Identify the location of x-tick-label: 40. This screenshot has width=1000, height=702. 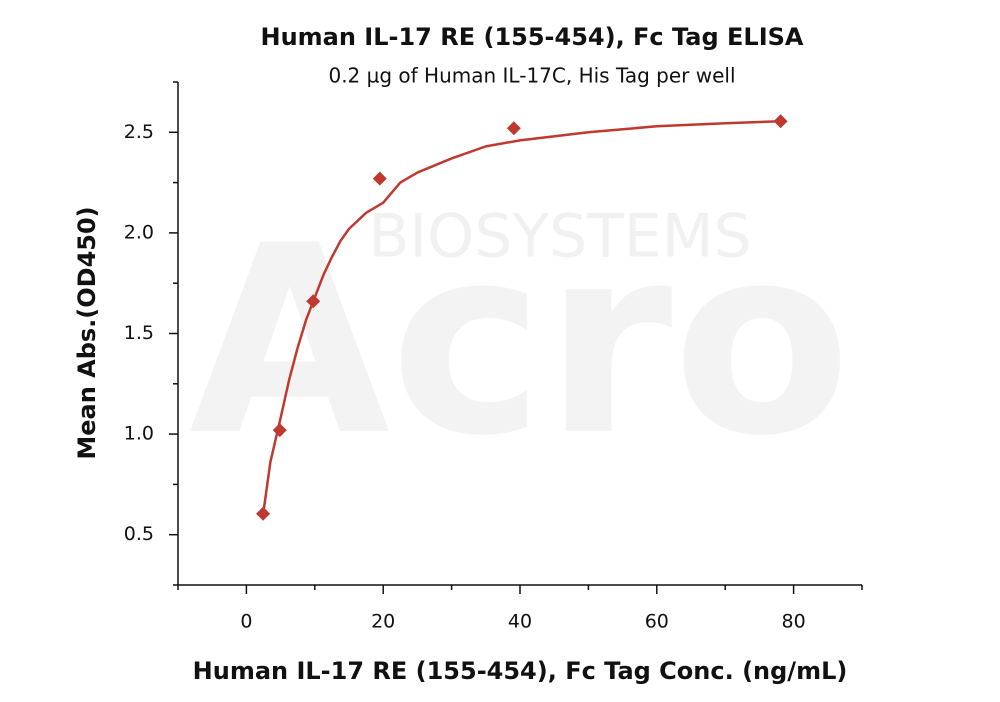
(520, 622).